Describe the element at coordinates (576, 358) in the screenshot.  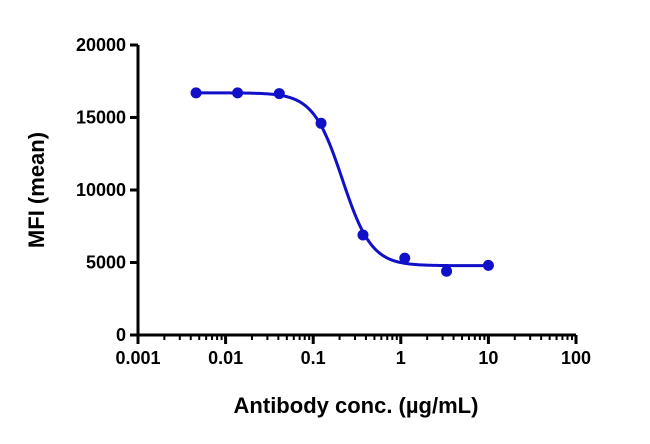
I see `x-tick-label: 100` at that location.